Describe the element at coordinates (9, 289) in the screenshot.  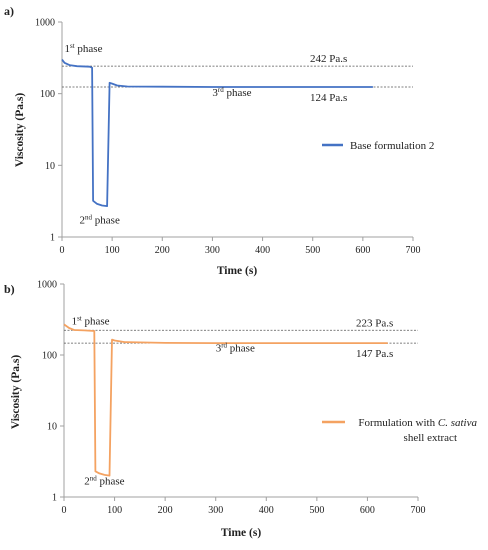
I see `panel-label: b)` at that location.